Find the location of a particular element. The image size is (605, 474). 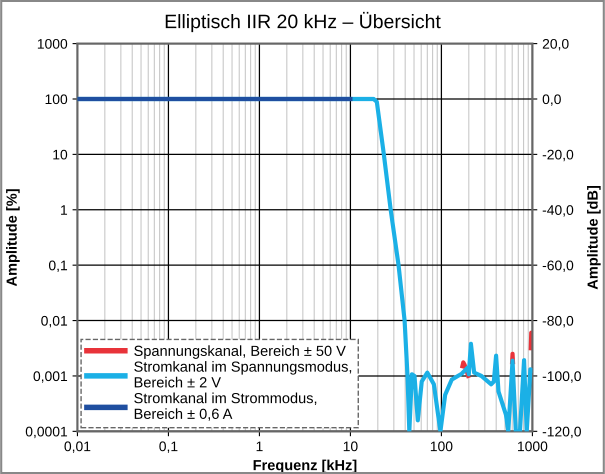

legend-label: Spannungskanal, Bereich ± 50 V is located at coordinates (240, 352).